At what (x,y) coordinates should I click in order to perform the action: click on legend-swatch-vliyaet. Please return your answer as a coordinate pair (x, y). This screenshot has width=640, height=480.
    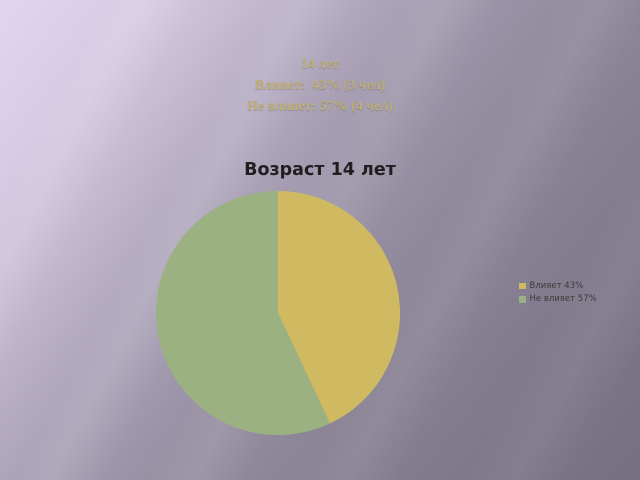
    Looking at the image, I should click on (522, 285).